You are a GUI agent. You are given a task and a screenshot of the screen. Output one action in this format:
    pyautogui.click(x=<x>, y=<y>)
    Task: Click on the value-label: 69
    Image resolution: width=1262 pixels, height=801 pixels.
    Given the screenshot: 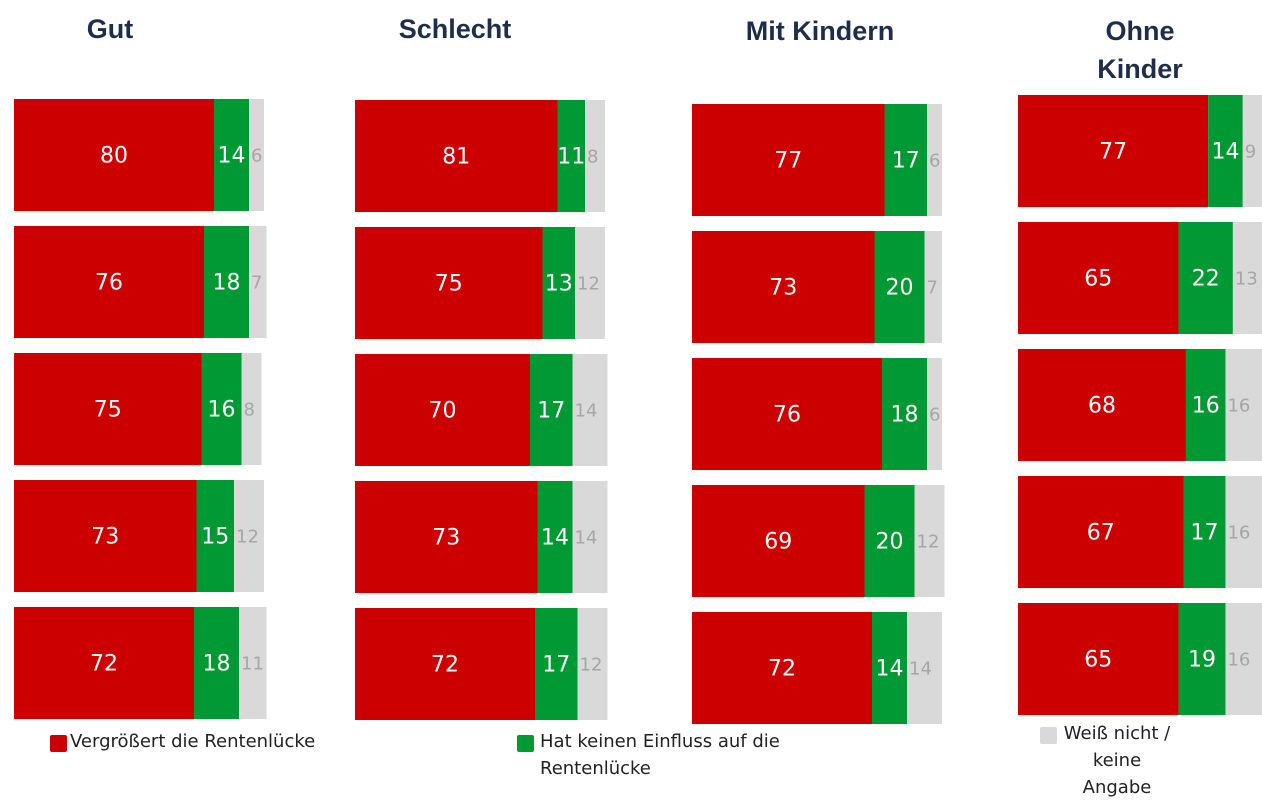 What is the action you would take?
    pyautogui.click(x=778, y=542)
    